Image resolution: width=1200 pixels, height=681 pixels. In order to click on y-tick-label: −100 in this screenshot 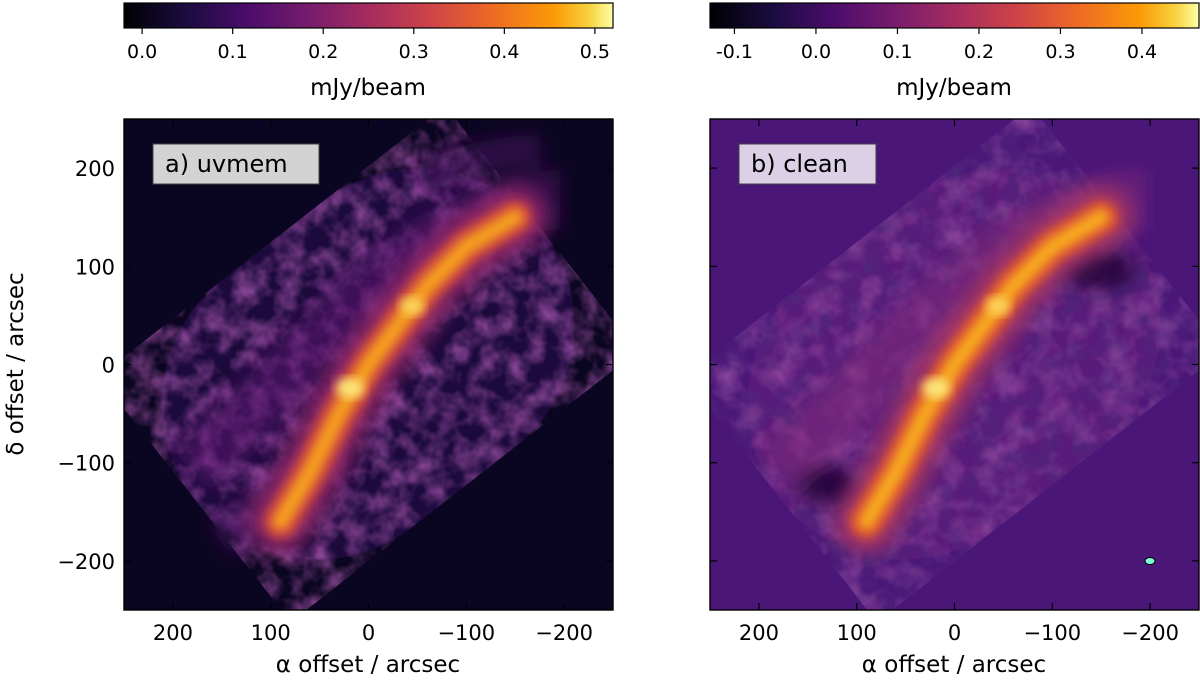, I will do `click(86, 464)`.